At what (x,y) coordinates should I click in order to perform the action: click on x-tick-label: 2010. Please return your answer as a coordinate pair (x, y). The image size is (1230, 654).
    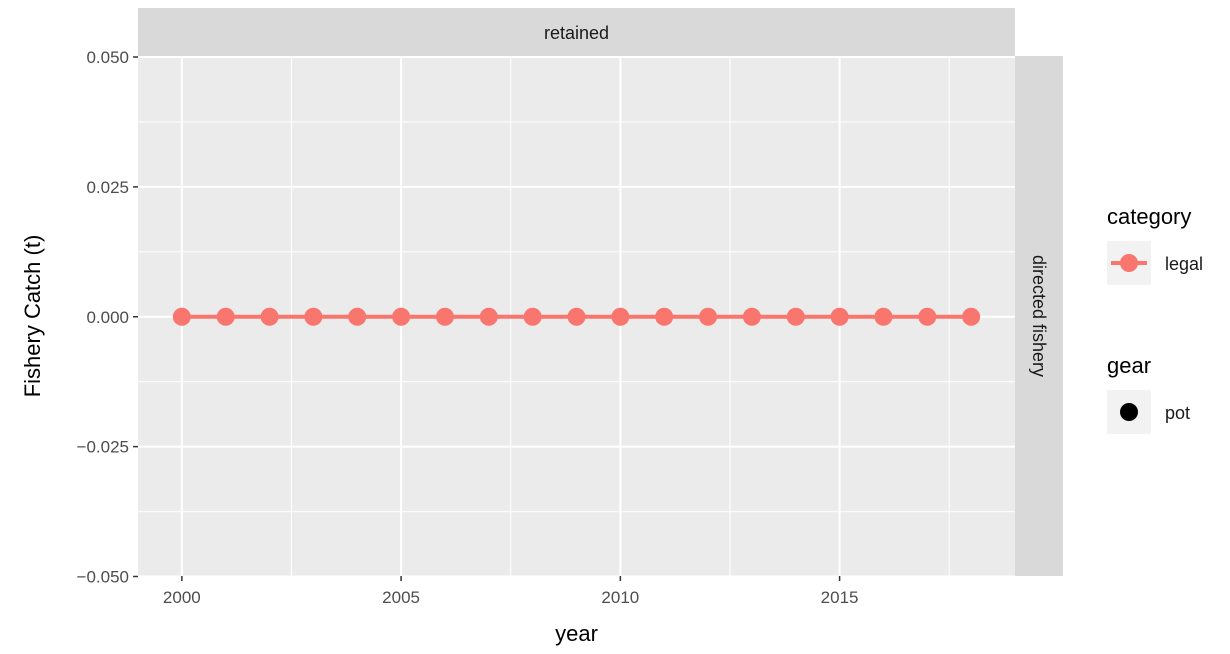
    Looking at the image, I should click on (620, 597).